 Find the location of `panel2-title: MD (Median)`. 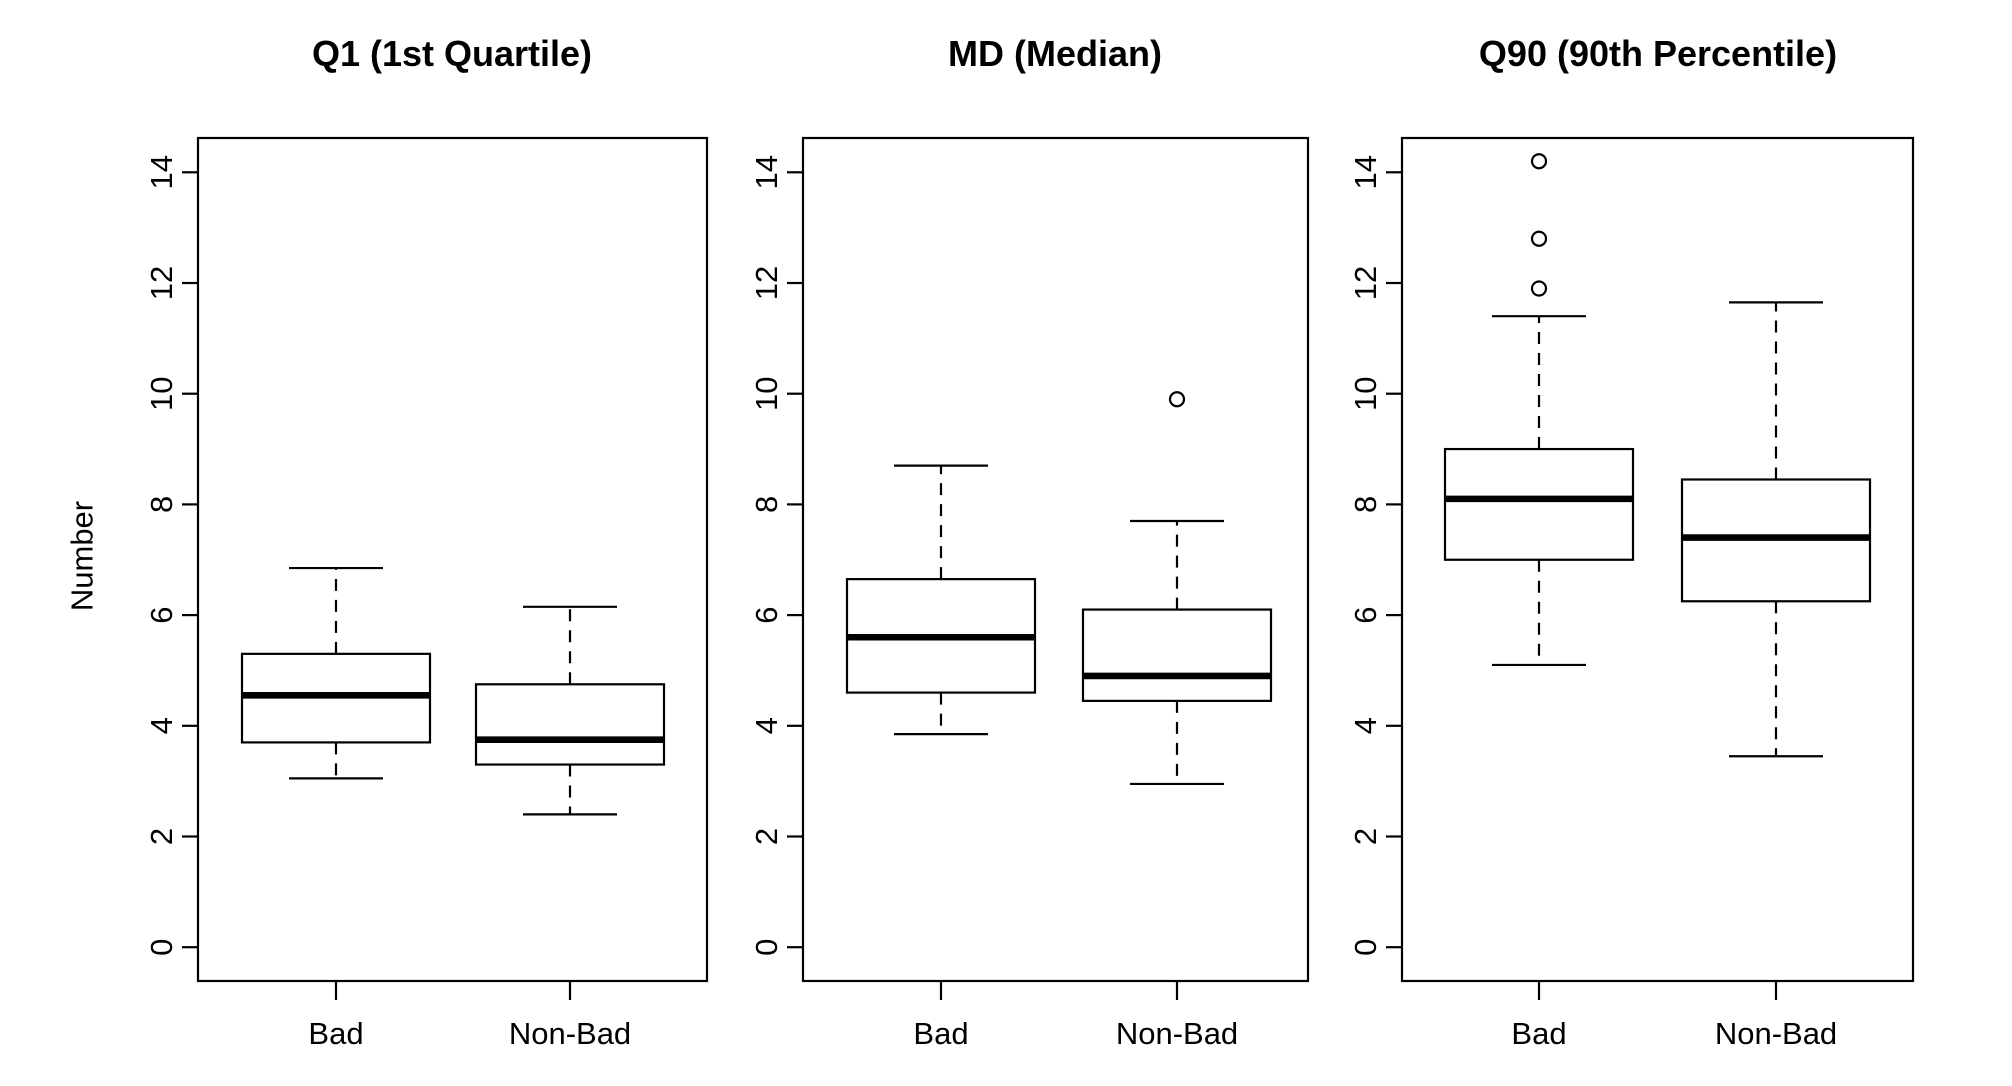

panel2-title: MD (Median) is located at coordinates (1055, 53).